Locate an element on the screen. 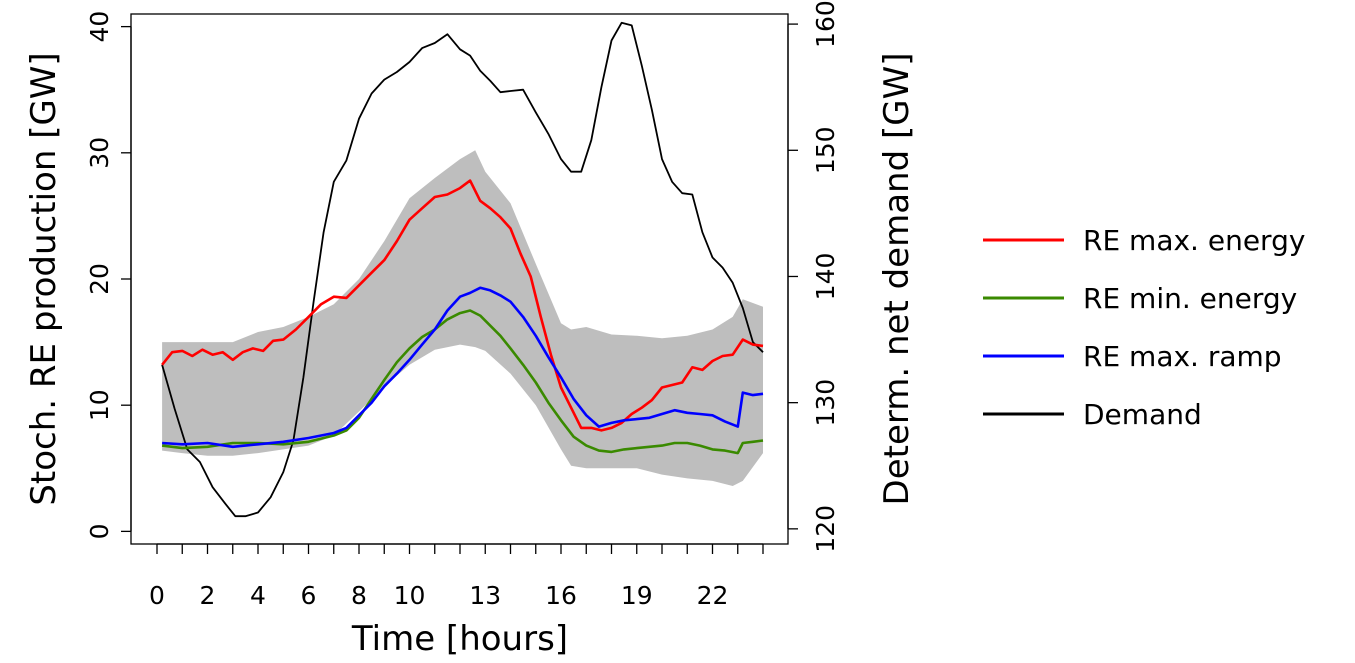  y-axis-left: 0 10 20 30 40 is located at coordinates (108, 275).